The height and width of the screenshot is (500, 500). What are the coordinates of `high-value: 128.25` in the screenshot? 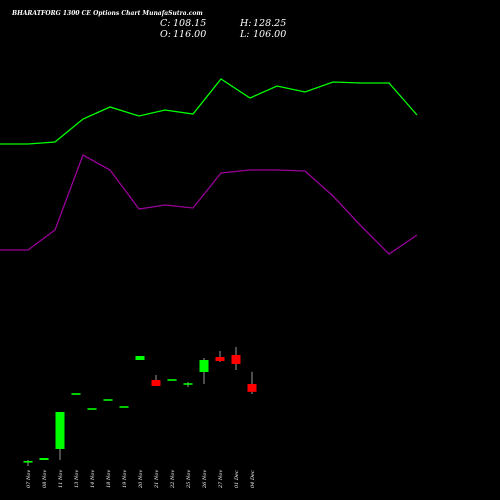 It's located at (269, 23).